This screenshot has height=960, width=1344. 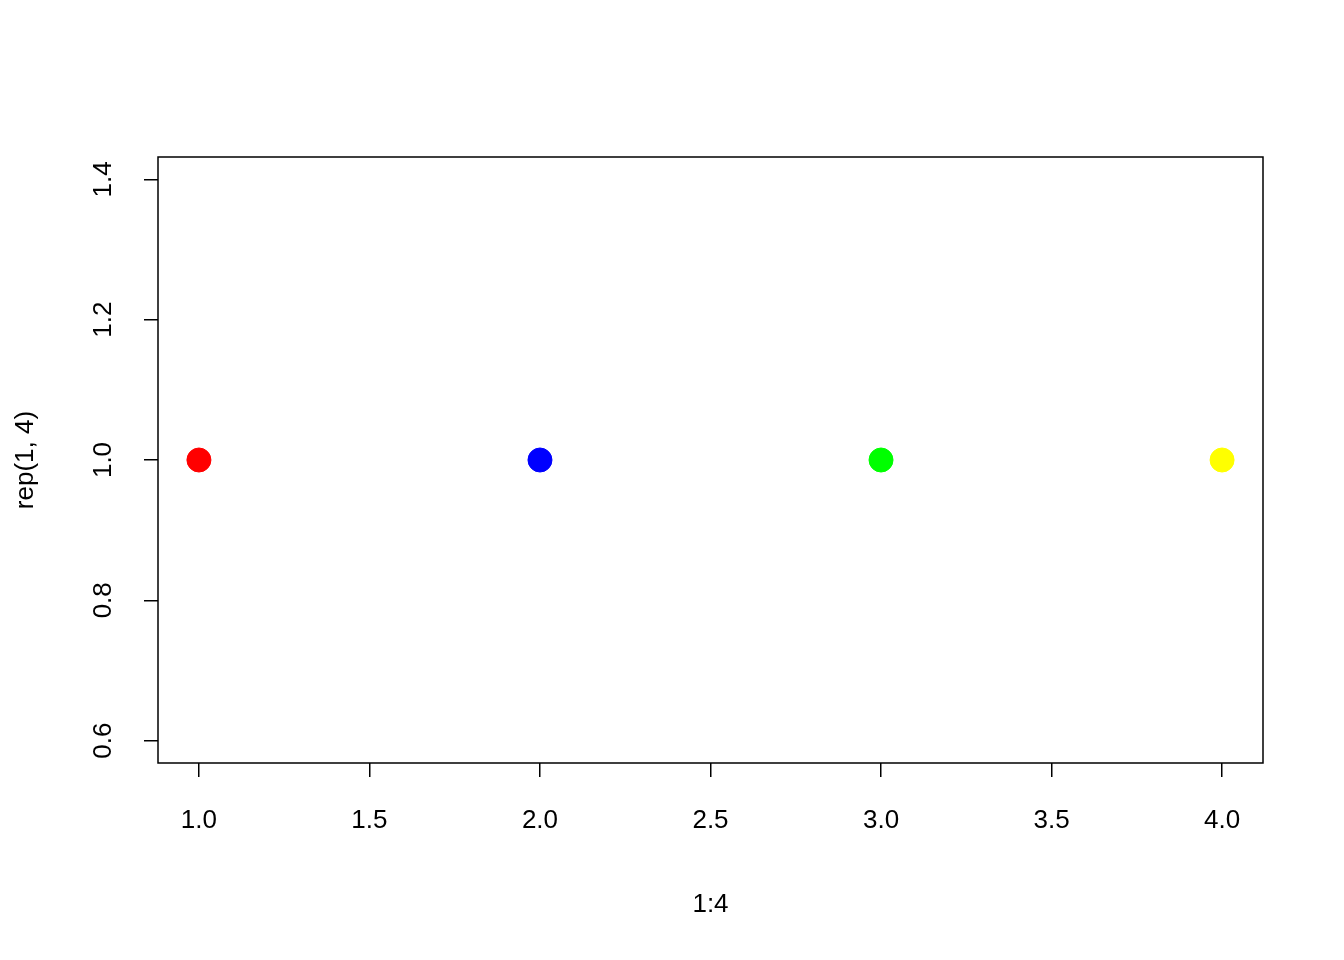 What do you see at coordinates (1051, 818) in the screenshot?
I see `x-tick-label: 3.5` at bounding box center [1051, 818].